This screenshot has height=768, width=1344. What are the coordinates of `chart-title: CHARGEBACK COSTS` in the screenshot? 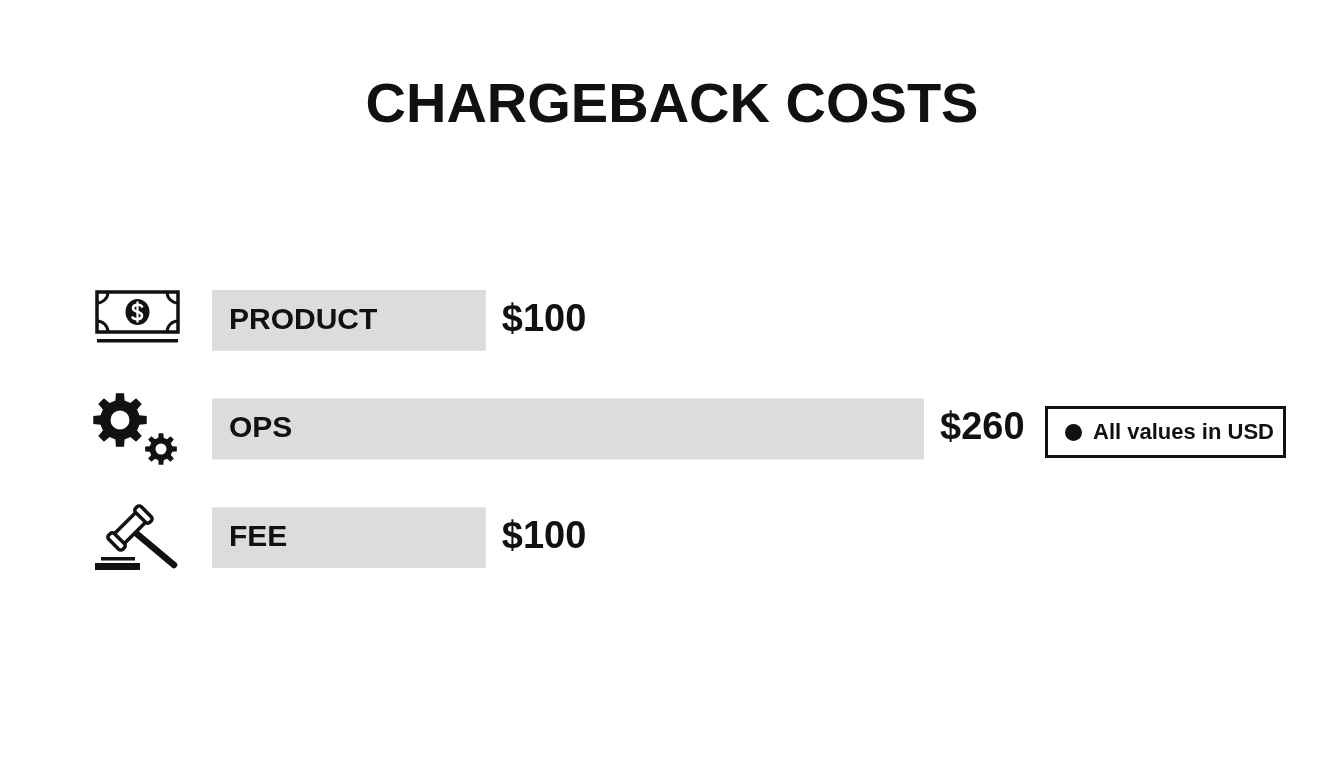 It's located at (672, 103).